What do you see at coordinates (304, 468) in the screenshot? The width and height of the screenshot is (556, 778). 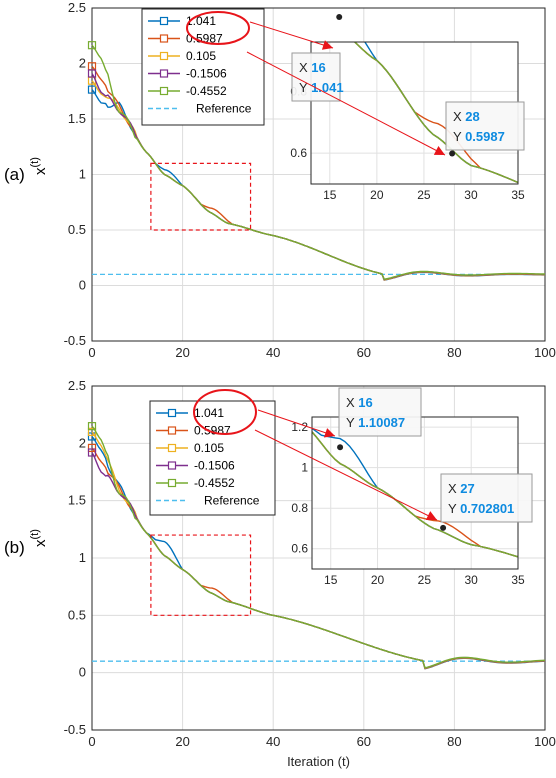 I see `inset-y-tick-label: 1` at bounding box center [304, 468].